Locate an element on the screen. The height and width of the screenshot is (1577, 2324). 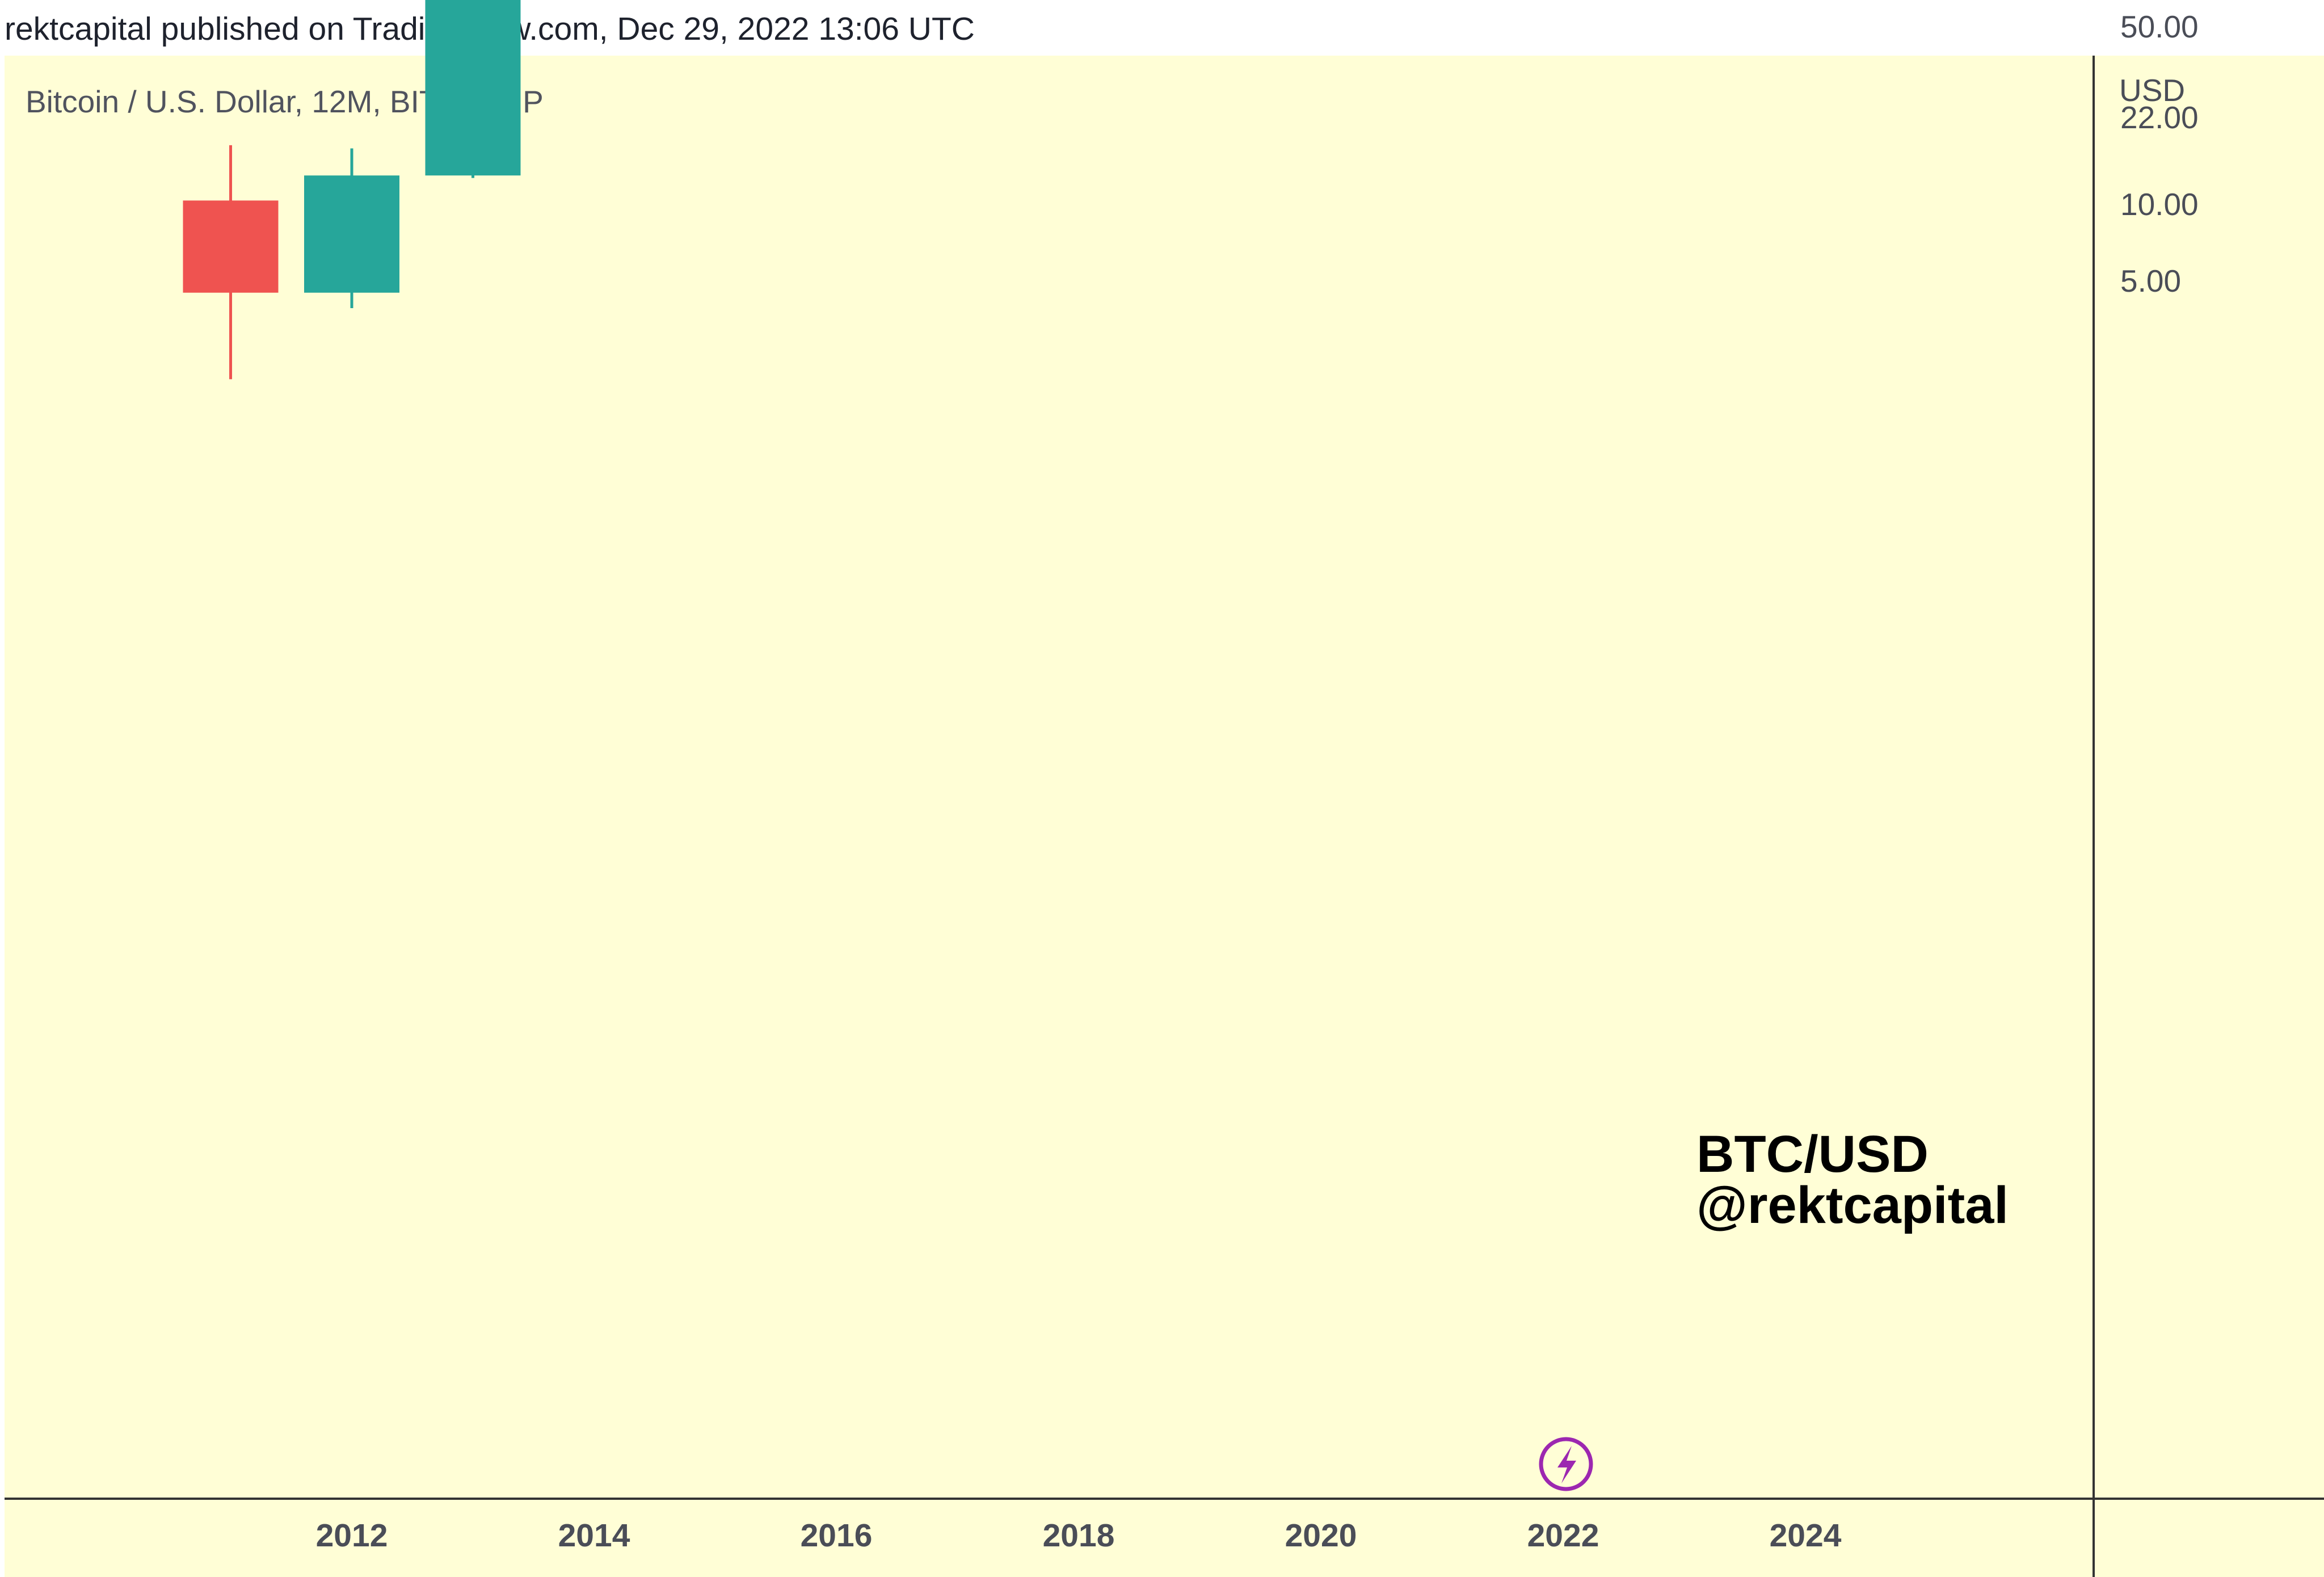
lightning-bolt-icon-ring is located at coordinates (1566, 1464).